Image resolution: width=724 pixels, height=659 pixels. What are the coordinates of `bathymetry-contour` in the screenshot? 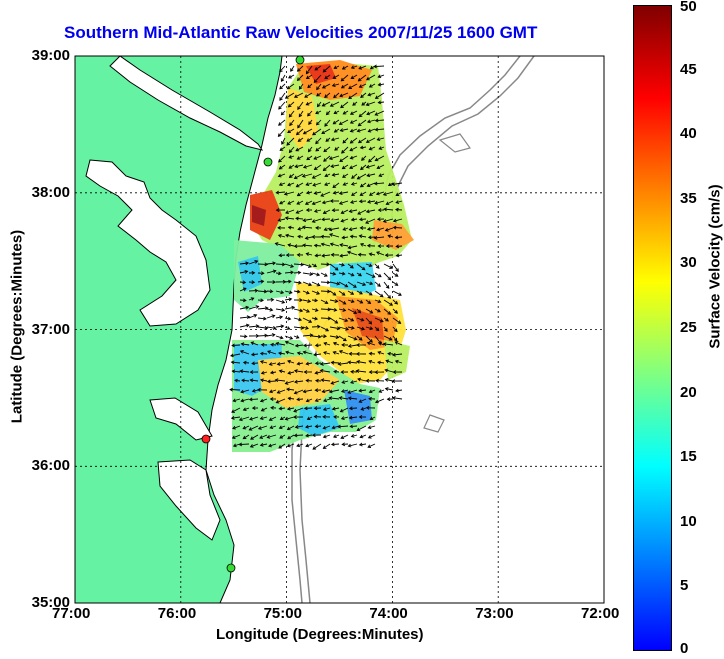 It's located at (447, 283).